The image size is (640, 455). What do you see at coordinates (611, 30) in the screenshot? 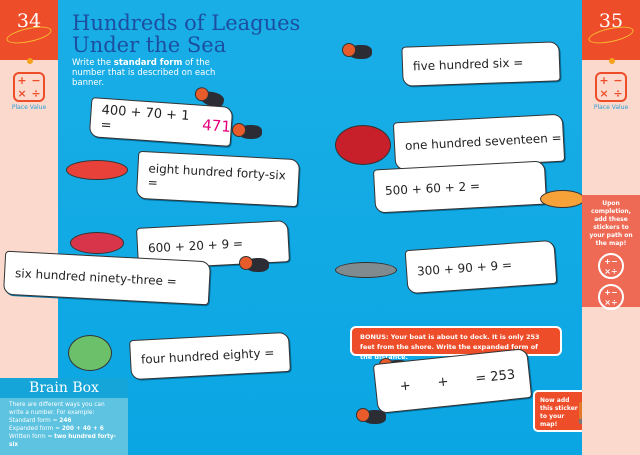
I see `page-number-right: 35` at bounding box center [611, 30].